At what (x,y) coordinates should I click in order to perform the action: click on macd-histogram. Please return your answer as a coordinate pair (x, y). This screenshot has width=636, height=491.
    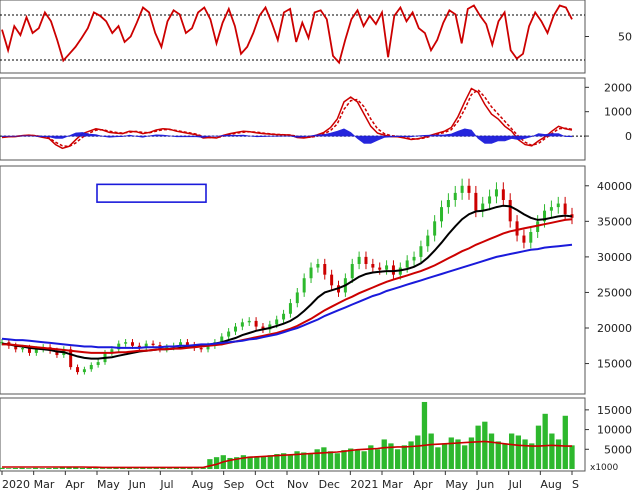
    Looking at the image, I should click on (287, 136).